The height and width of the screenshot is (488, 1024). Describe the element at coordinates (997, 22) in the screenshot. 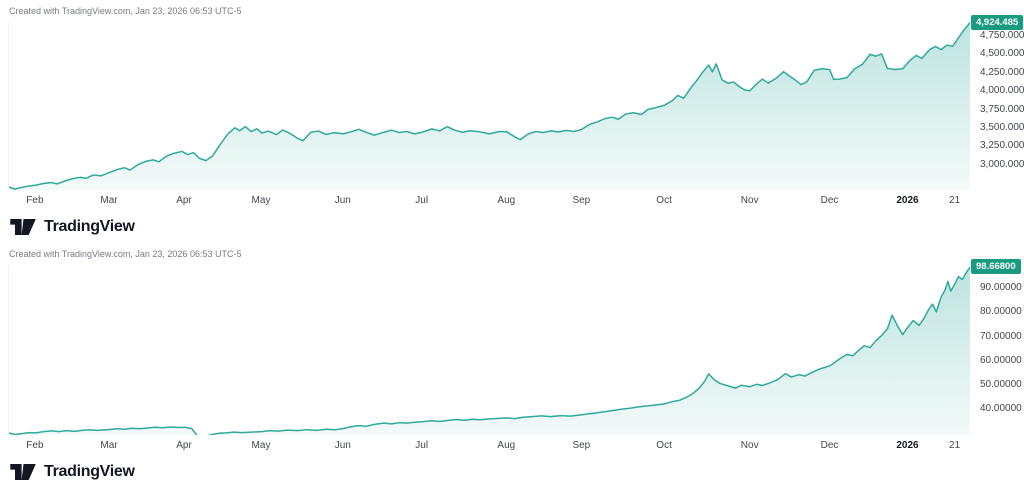

I see `last-price-badge: 4,924.485` at that location.